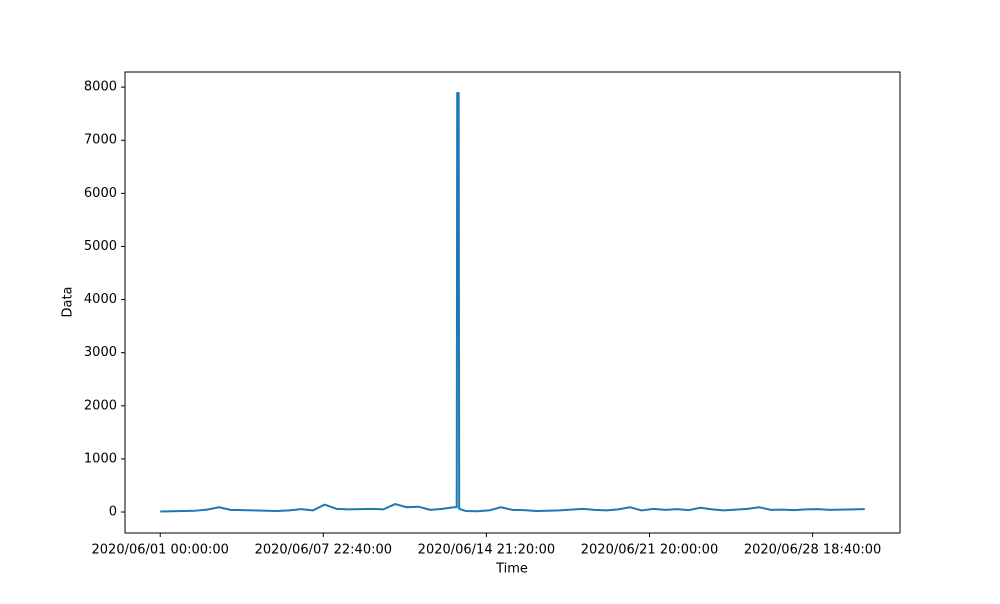 The height and width of the screenshot is (604, 1000). I want to click on x-tick-label: 2020/06/28 18:40:00, so click(812, 550).